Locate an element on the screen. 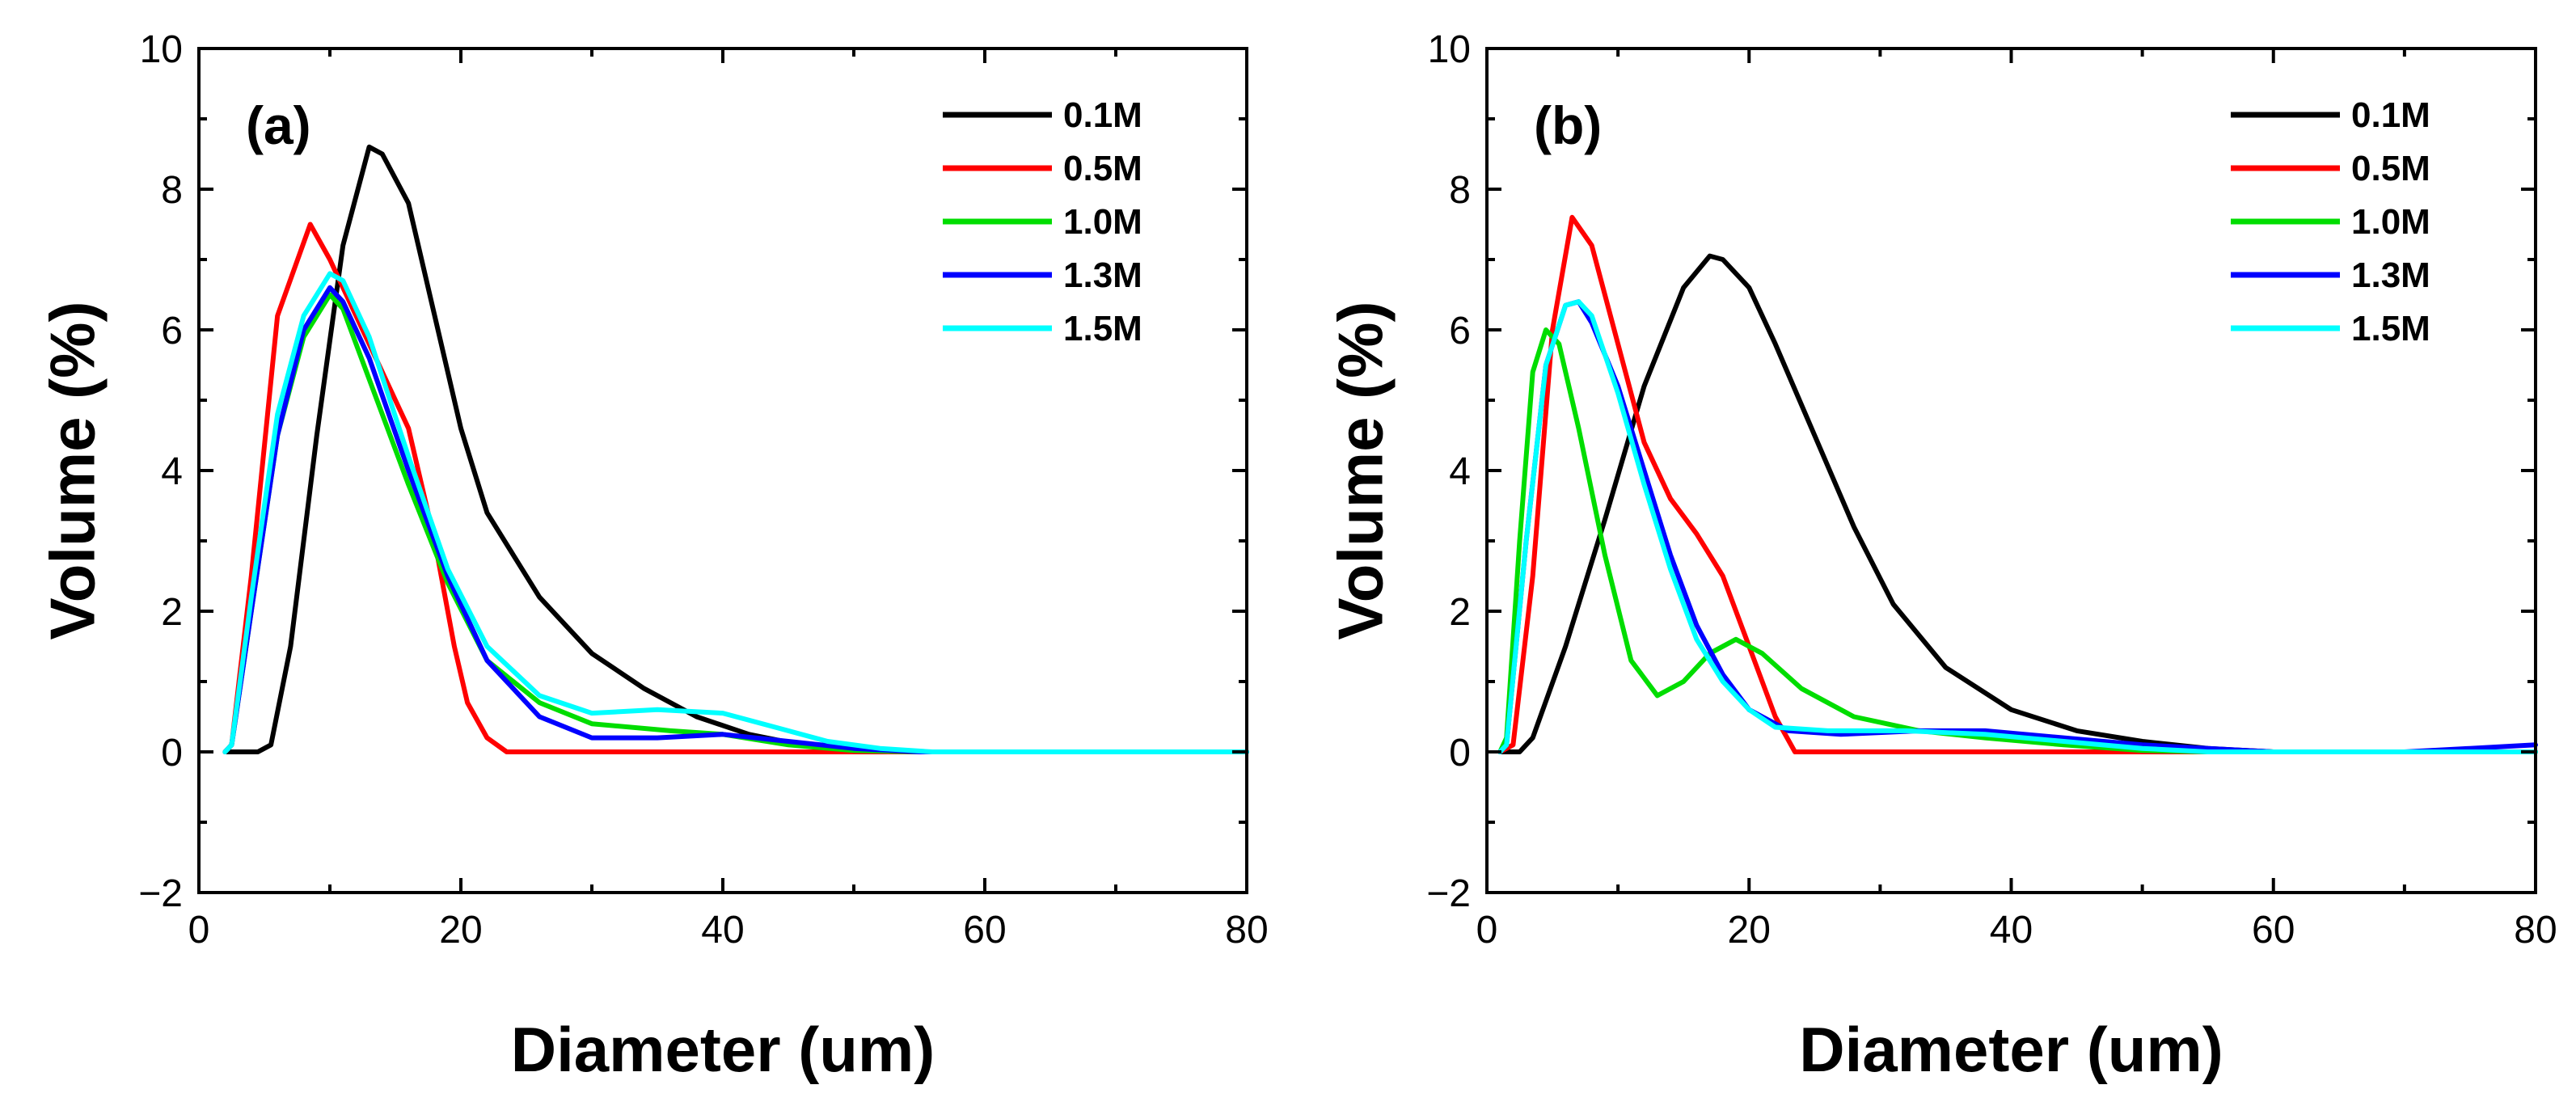 This screenshot has width=2576, height=1106. panel-label: (a) is located at coordinates (278, 125).